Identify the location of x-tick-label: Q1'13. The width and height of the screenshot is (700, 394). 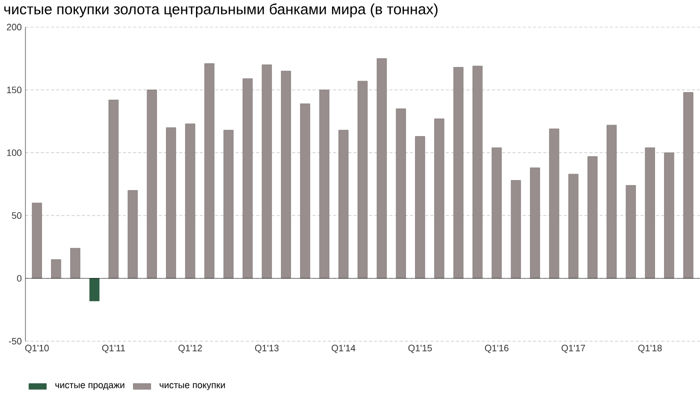
(267, 349).